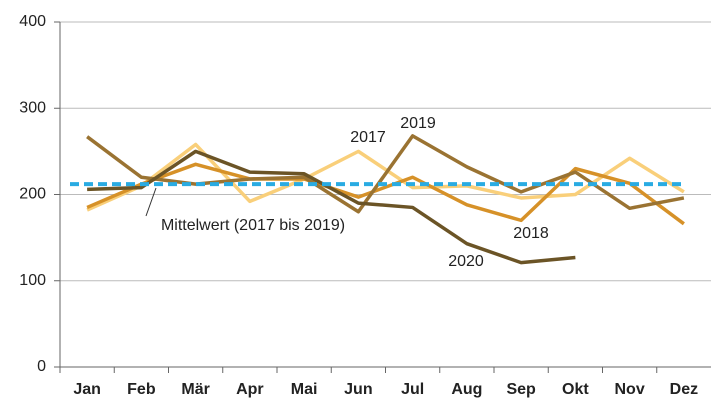 The image size is (711, 406). I want to click on y-tick-label: 100, so click(32, 280).